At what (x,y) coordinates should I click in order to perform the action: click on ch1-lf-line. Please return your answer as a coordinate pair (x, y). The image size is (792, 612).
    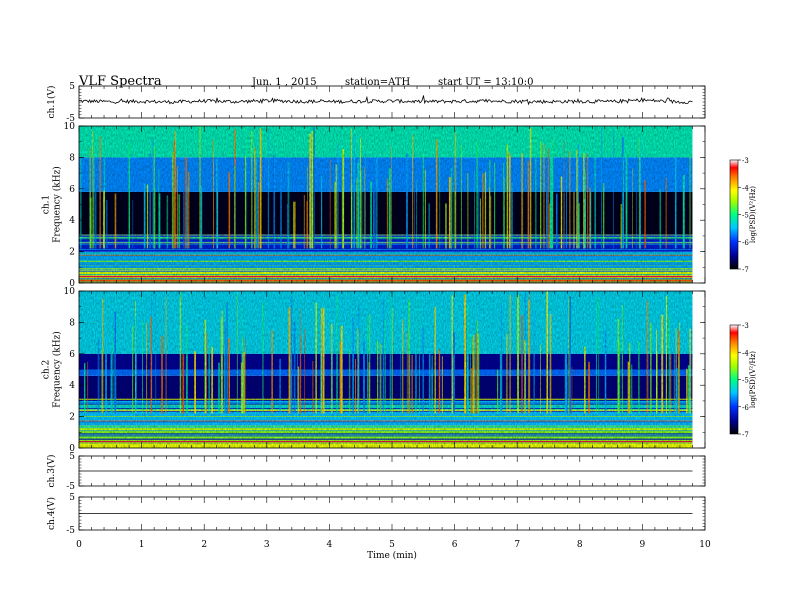
    Looking at the image, I should click on (386, 276).